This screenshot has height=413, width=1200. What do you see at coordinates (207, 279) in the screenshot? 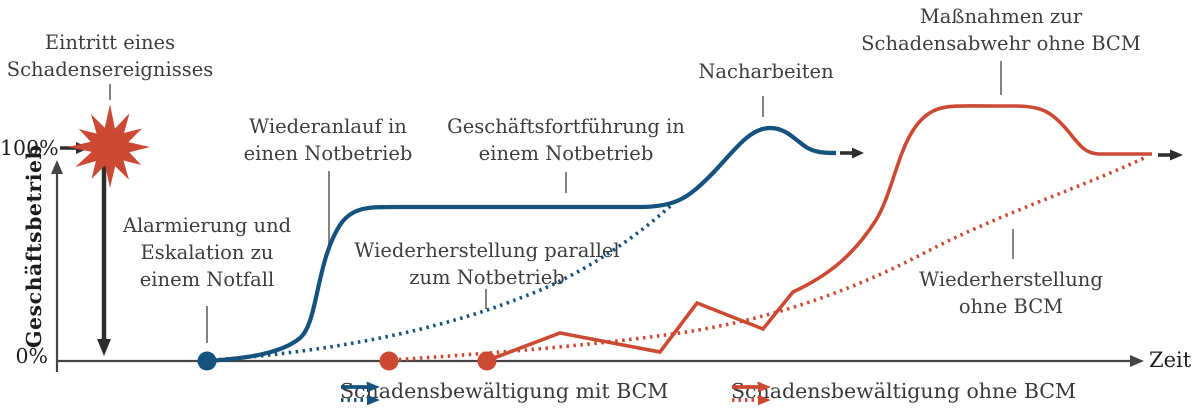
I see `annotation-line: einem Notfall` at bounding box center [207, 279].